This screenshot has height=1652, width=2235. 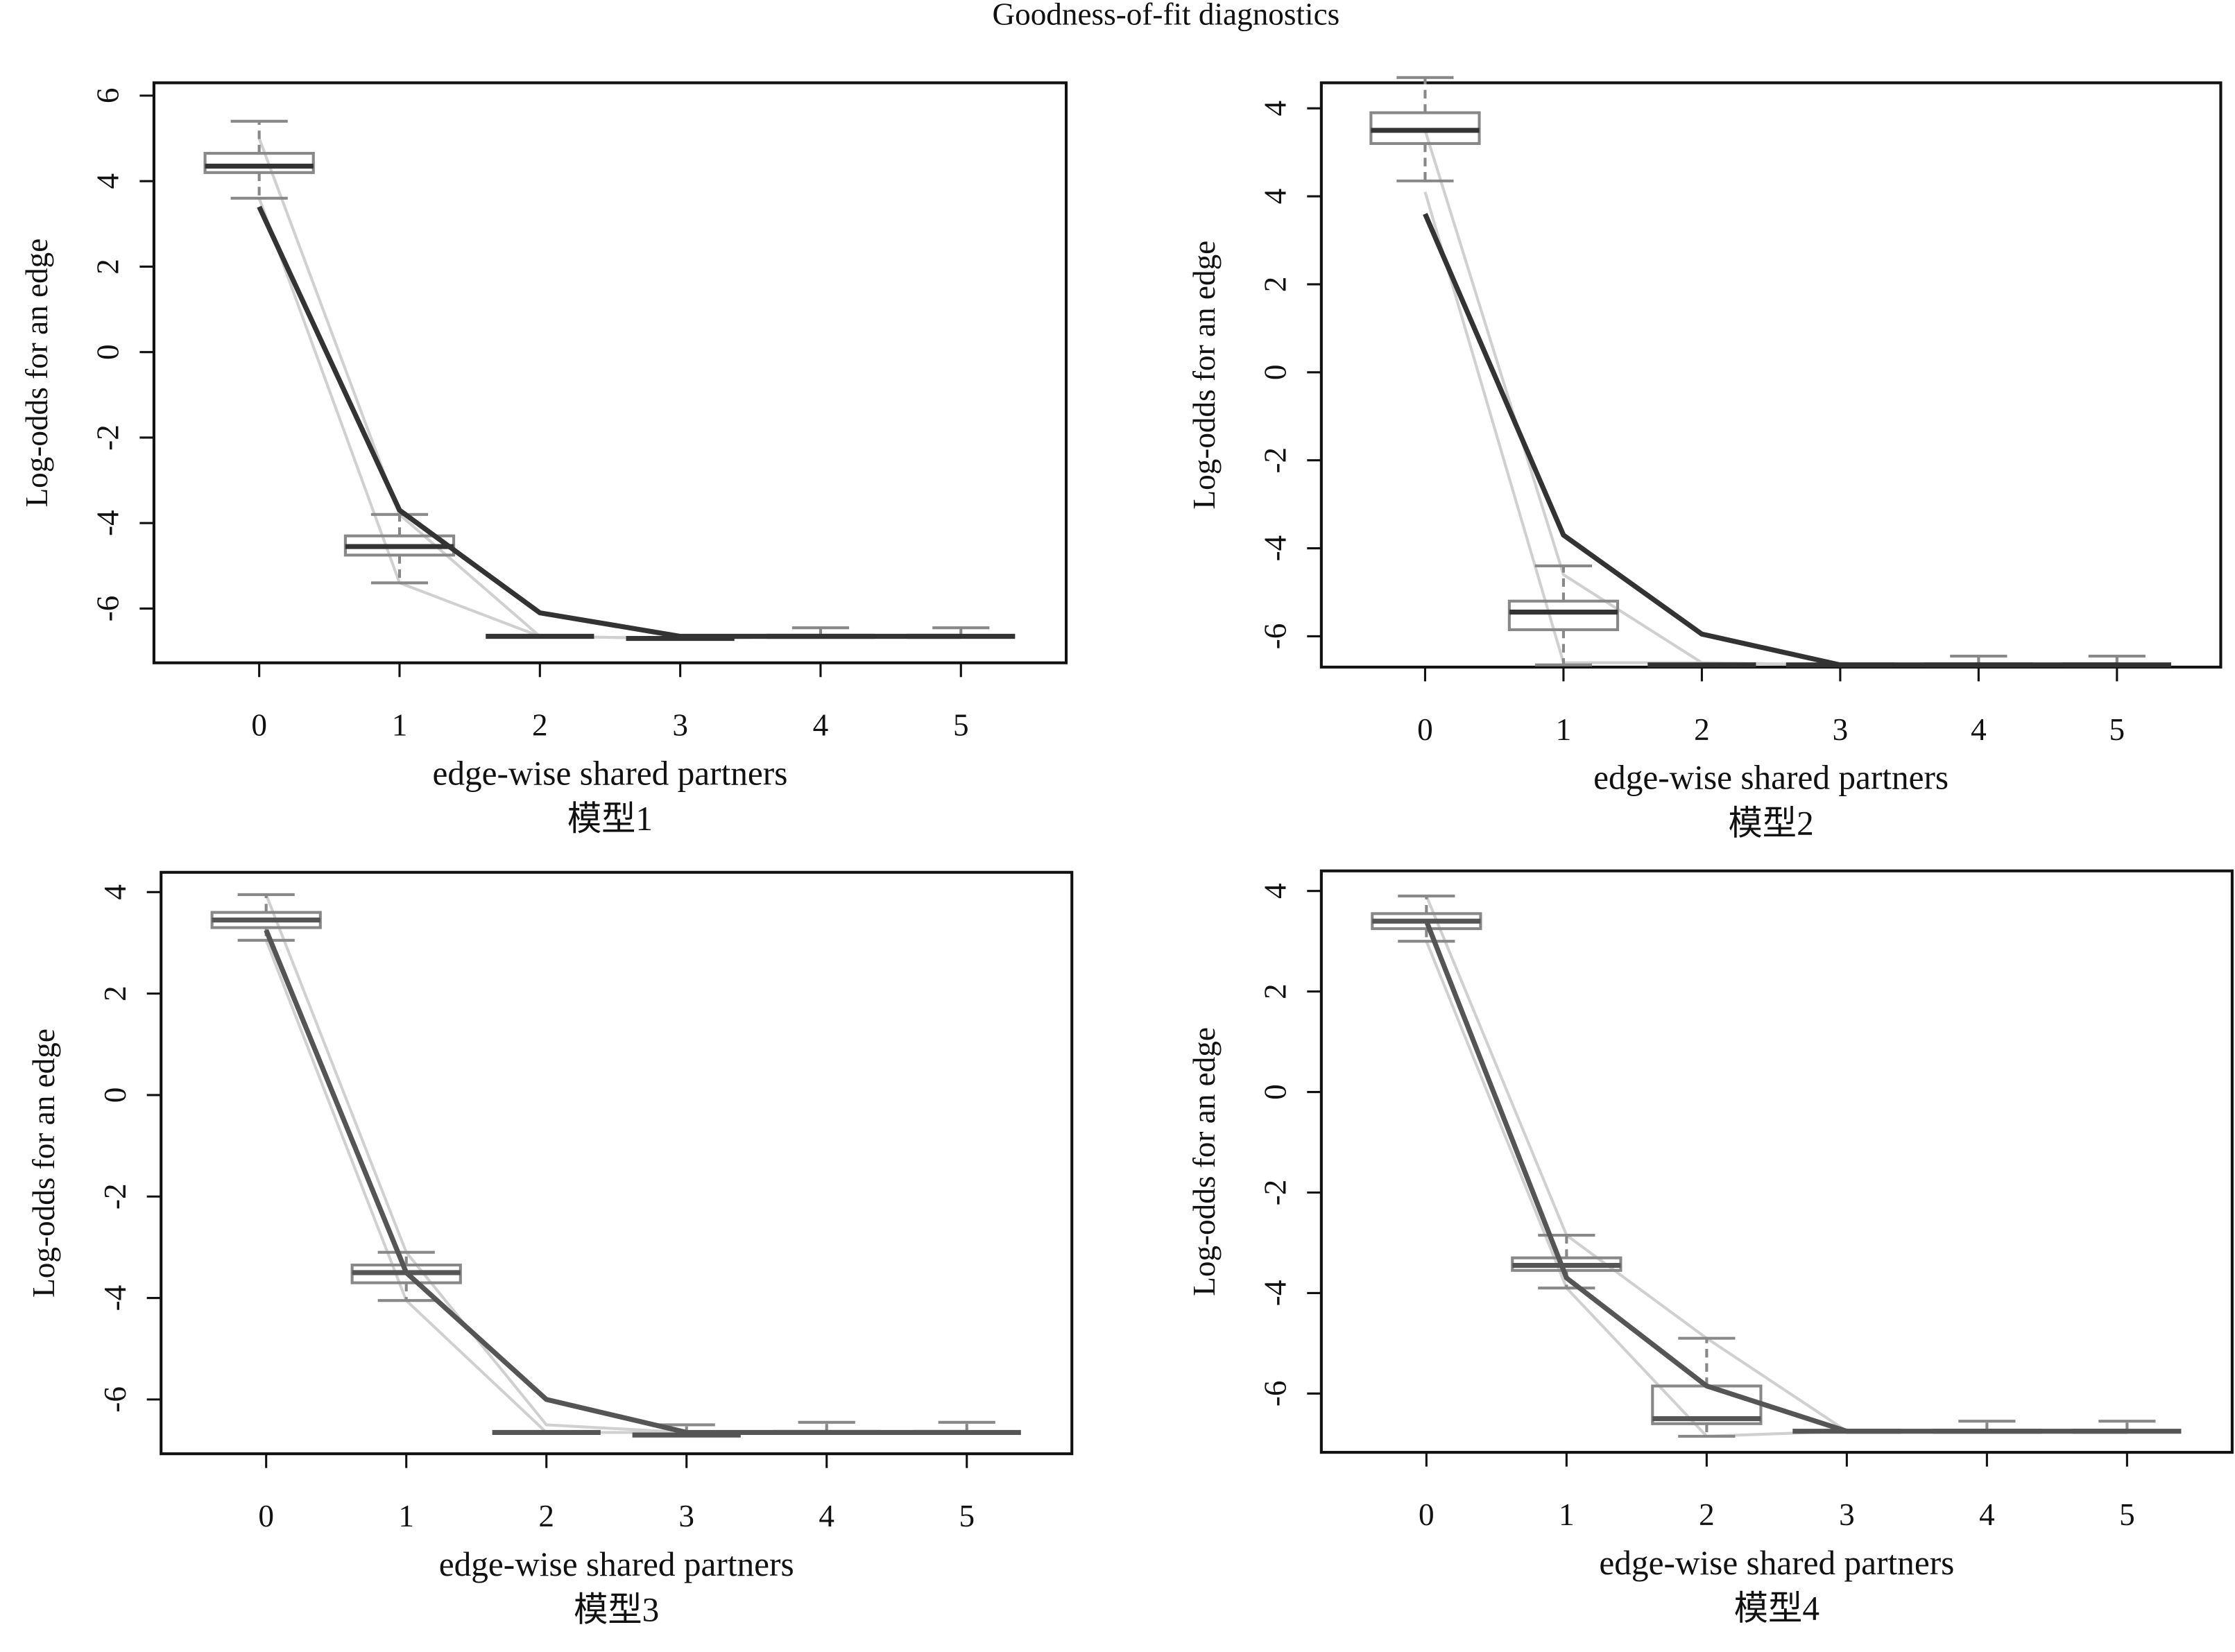 What do you see at coordinates (616, 1610) in the screenshot?
I see `panel-caption: 模型3` at bounding box center [616, 1610].